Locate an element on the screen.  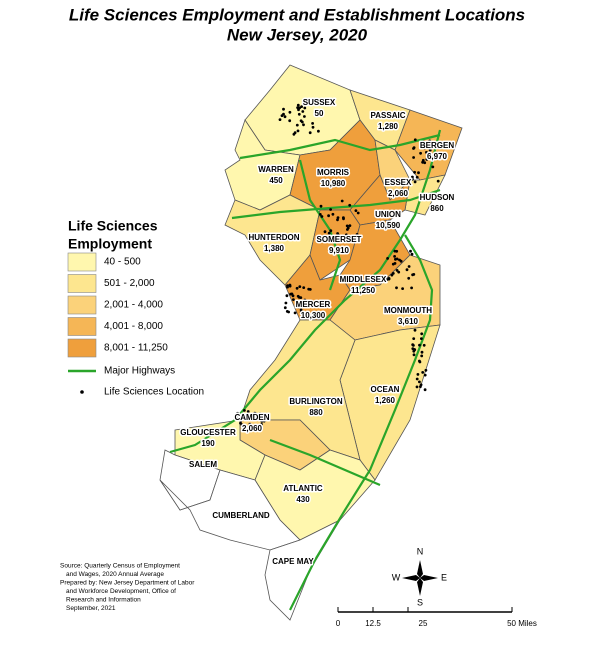
legend-label: Major Highways is located at coordinates (139, 371).